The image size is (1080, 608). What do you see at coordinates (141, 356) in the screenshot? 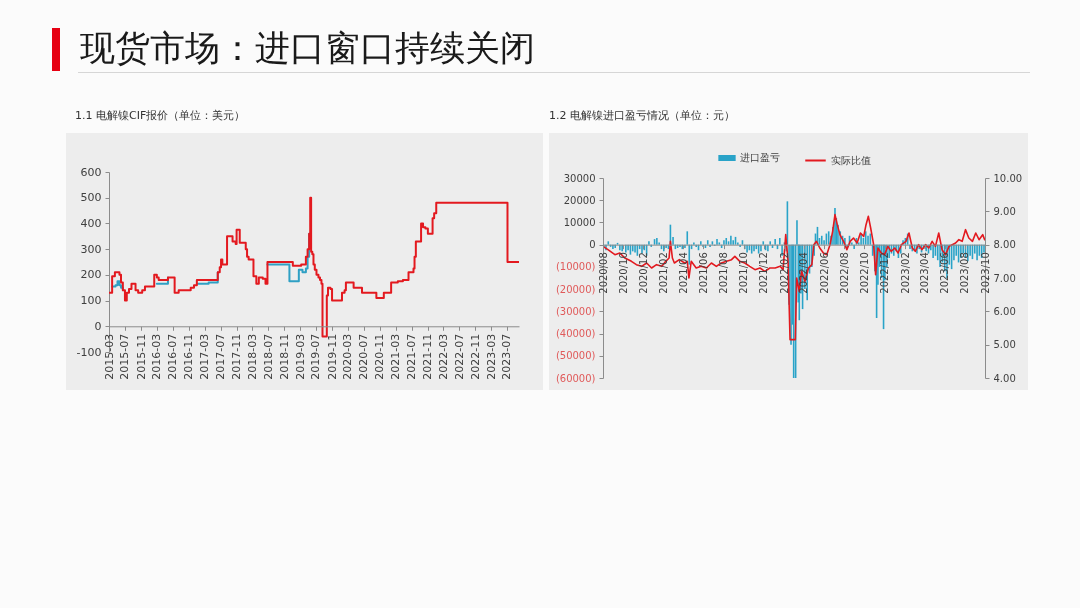
I see `x-tick-label: 2015-11` at bounding box center [141, 356].